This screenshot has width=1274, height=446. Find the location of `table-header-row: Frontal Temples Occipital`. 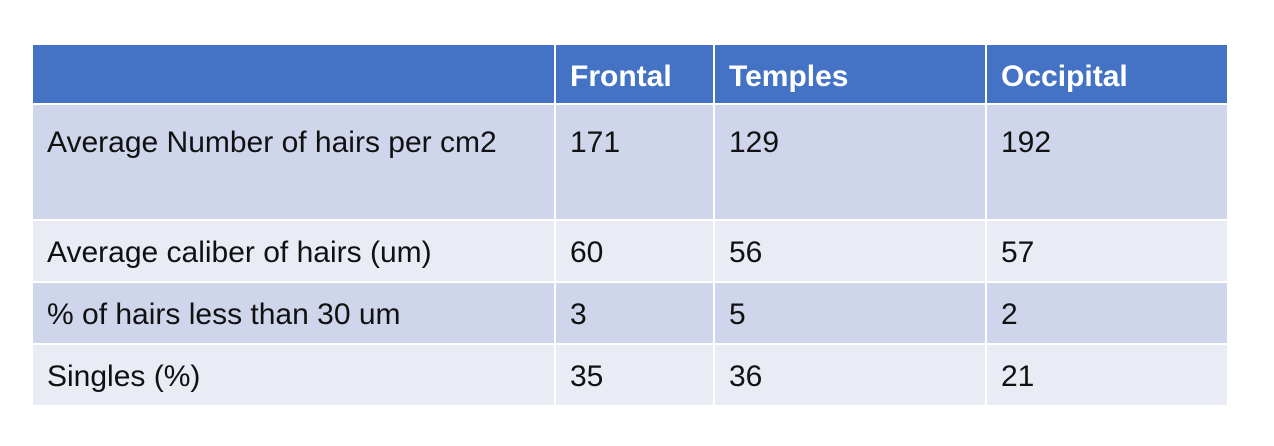

table-header-row: Frontal Temples Occipital is located at coordinates (630, 74).